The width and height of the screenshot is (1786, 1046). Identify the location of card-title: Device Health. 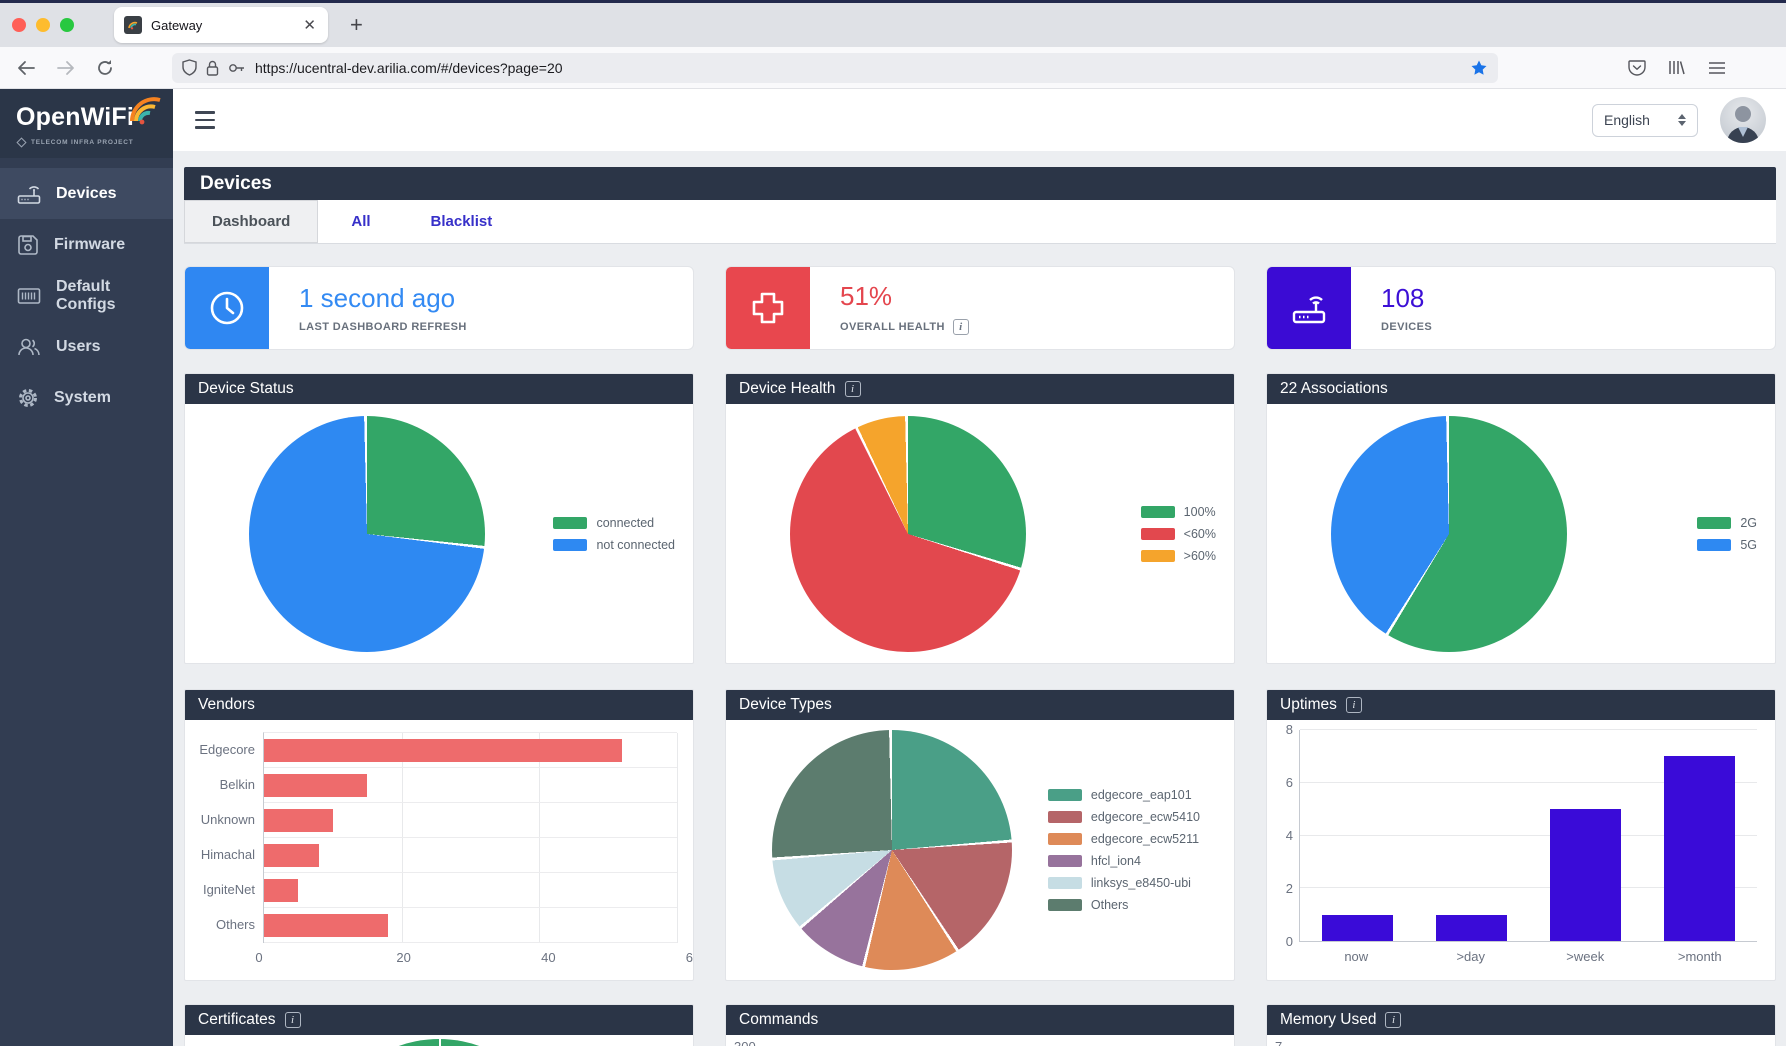
(787, 388).